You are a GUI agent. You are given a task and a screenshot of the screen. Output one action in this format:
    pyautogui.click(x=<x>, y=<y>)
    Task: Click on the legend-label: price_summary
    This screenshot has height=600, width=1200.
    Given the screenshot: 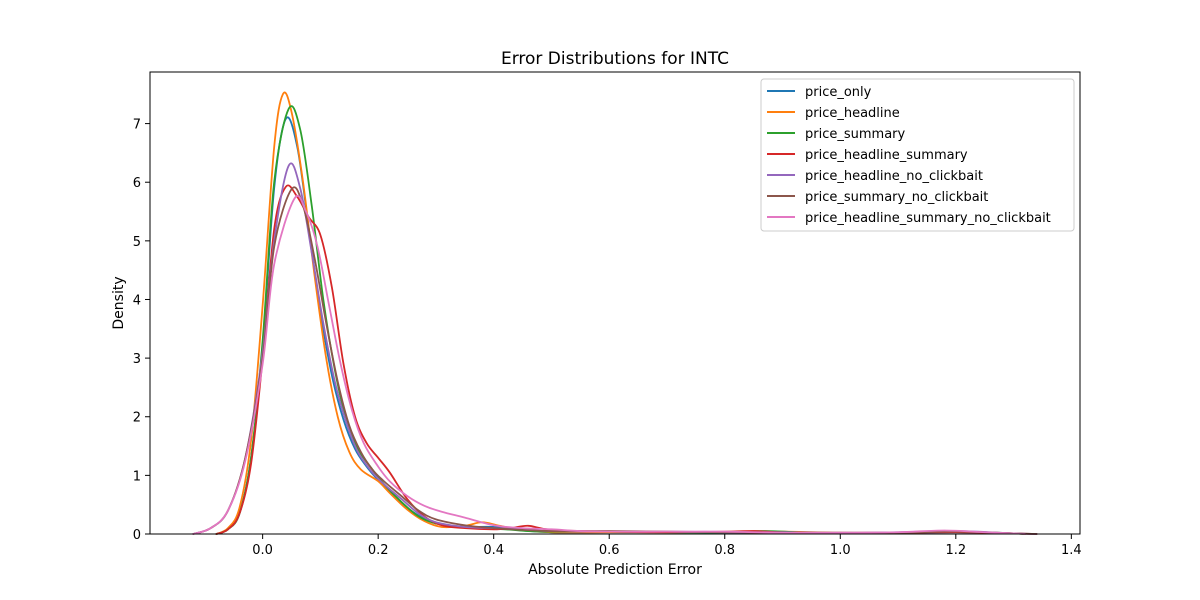 What is the action you would take?
    pyautogui.click(x=855, y=134)
    